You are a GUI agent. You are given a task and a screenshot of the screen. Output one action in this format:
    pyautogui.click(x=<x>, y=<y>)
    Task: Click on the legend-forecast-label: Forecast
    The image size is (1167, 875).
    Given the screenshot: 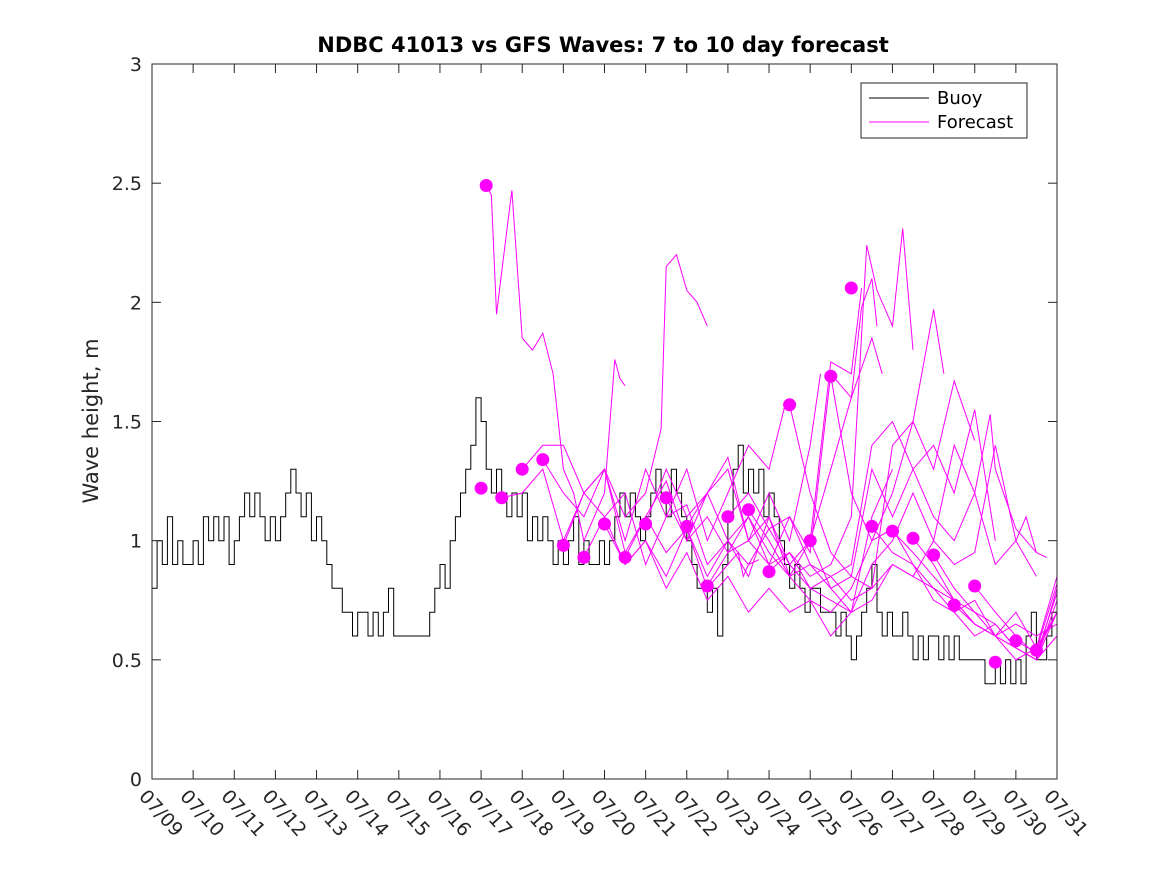 What is the action you would take?
    pyautogui.click(x=975, y=122)
    